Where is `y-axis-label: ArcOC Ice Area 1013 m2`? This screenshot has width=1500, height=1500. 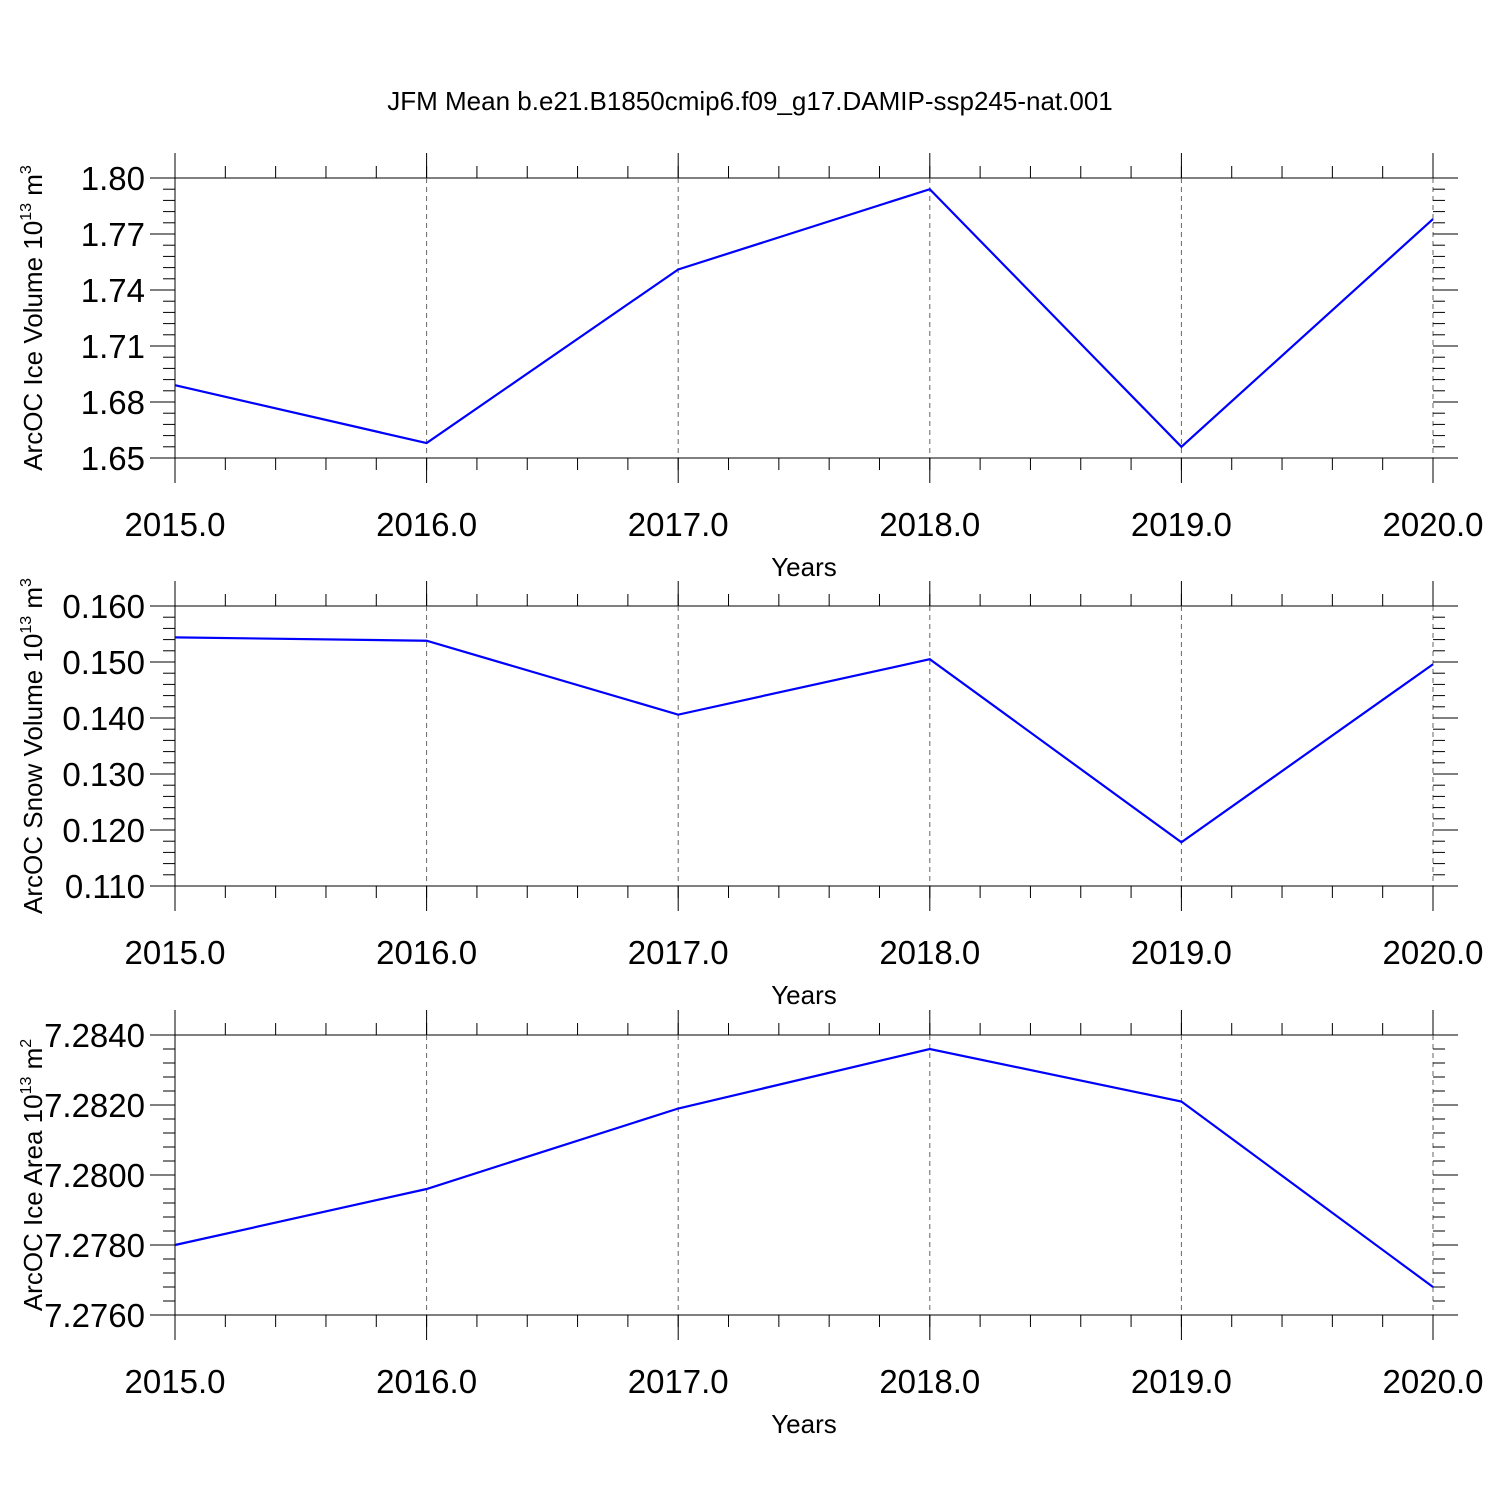 y-axis-label: ArcOC Ice Area 1013 m2 is located at coordinates (33, 1175).